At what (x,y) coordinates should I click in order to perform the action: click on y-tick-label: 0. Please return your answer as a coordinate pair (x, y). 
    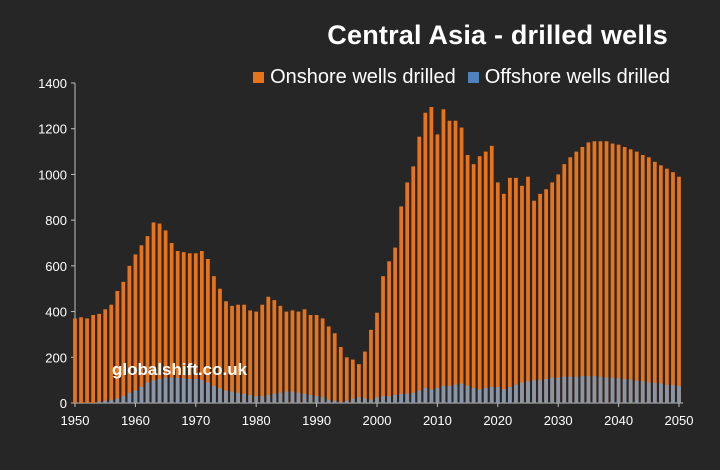
    Looking at the image, I should click on (63, 403).